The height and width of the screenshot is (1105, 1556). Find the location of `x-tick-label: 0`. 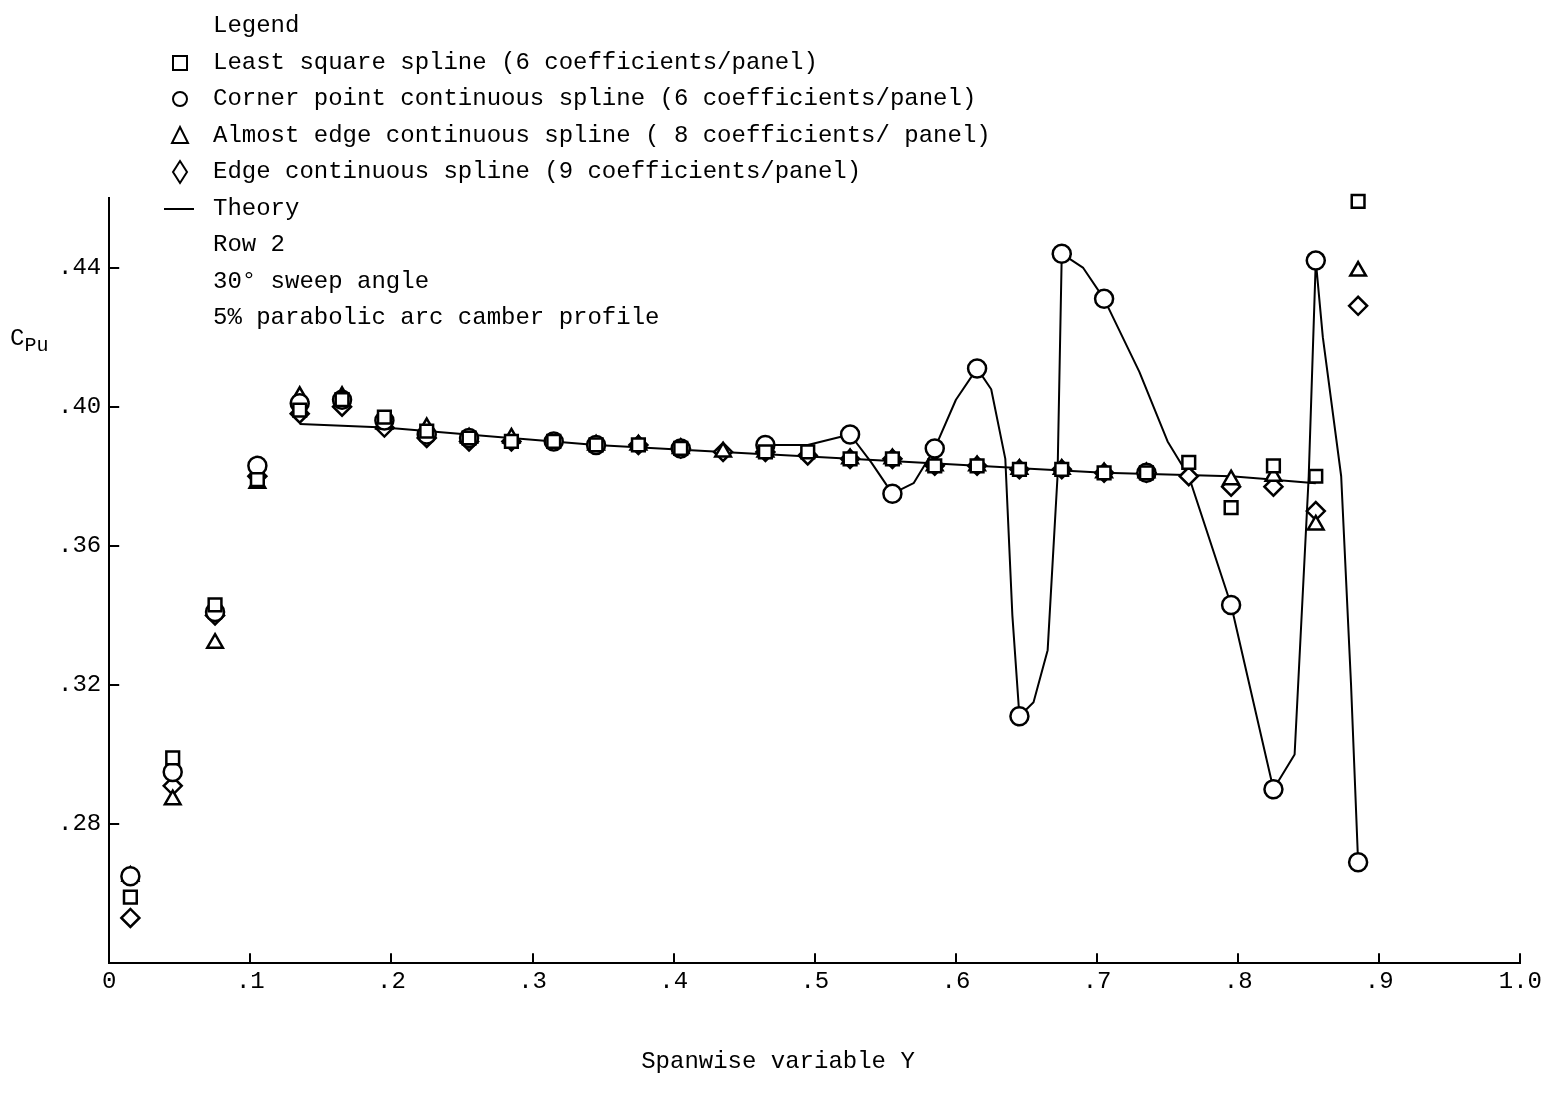

x-tick-label: 0 is located at coordinates (109, 981).